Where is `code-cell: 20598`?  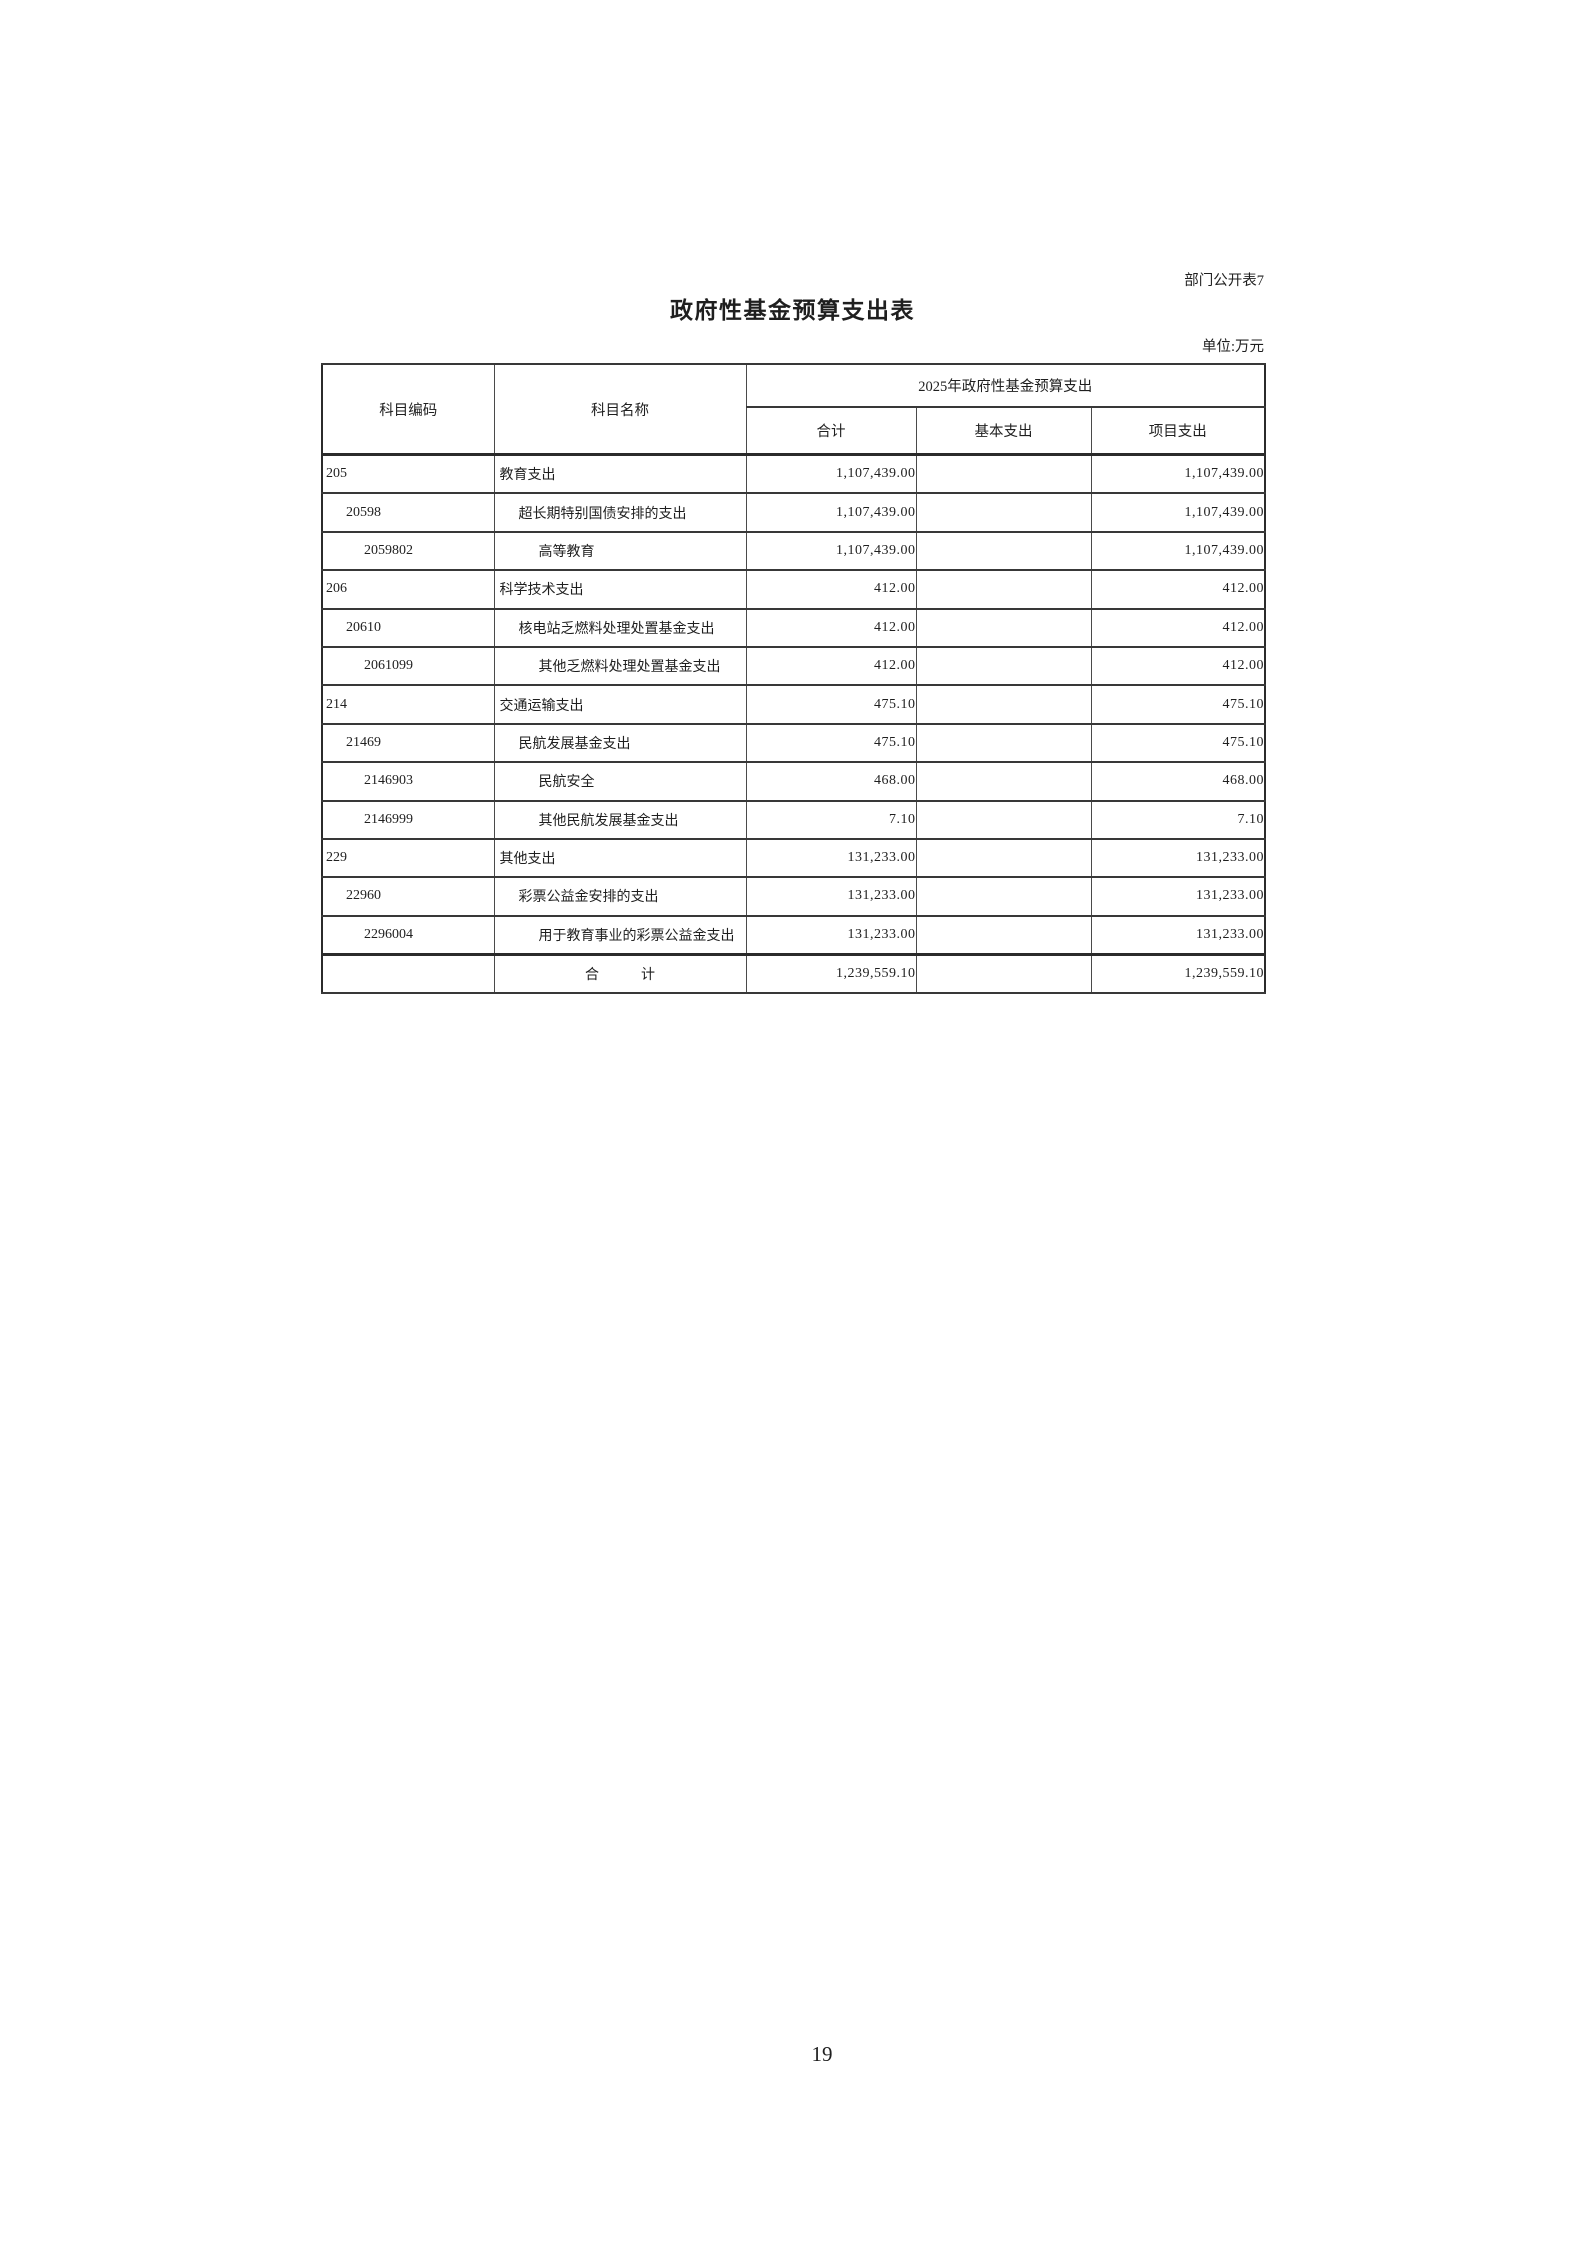 code-cell: 20598 is located at coordinates (408, 512).